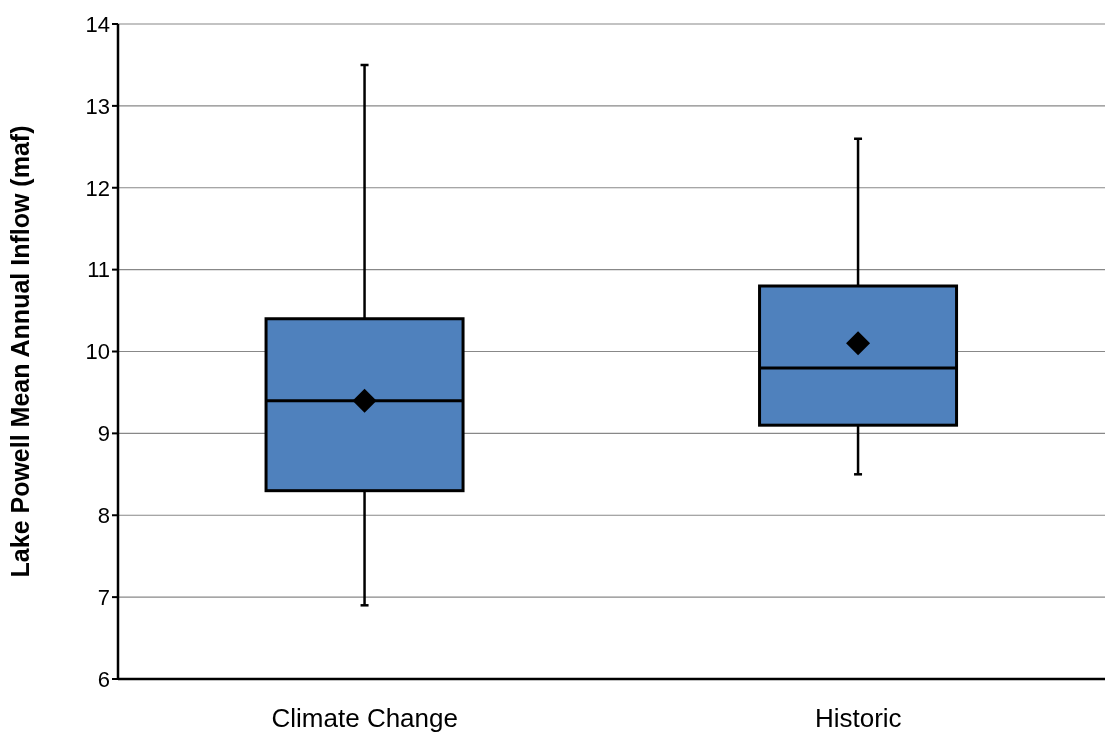  I want to click on y-tick-label: 9, so click(103, 434).